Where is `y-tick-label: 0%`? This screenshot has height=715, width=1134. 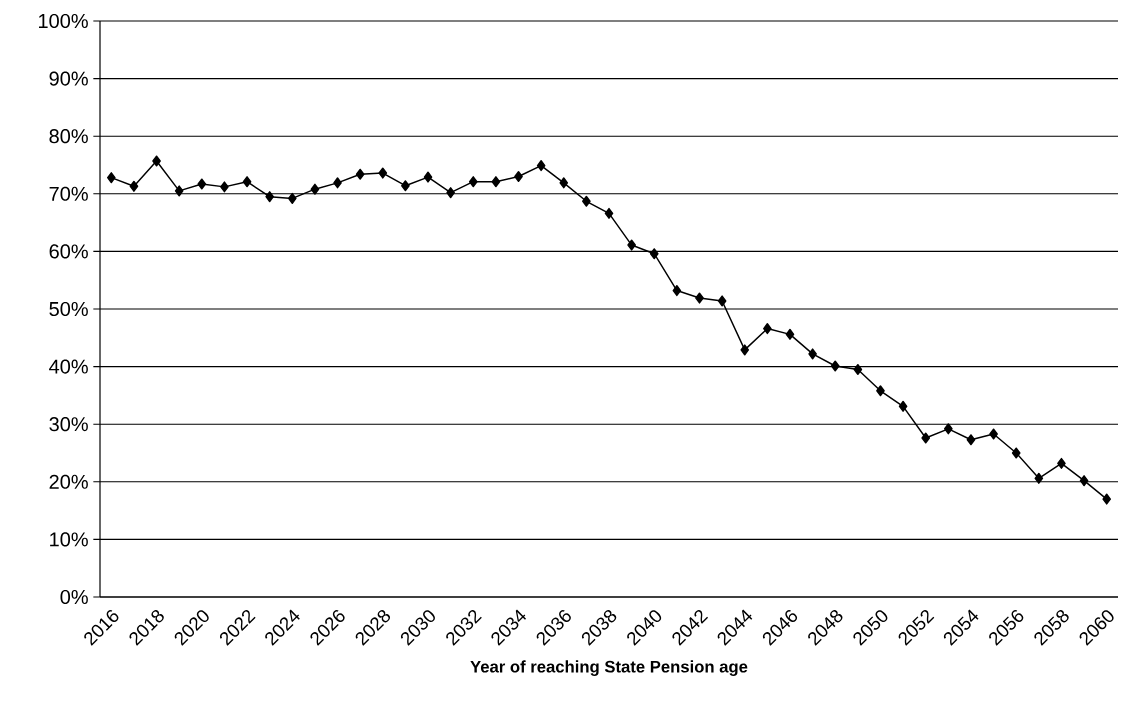
y-tick-label: 0% is located at coordinates (74, 597).